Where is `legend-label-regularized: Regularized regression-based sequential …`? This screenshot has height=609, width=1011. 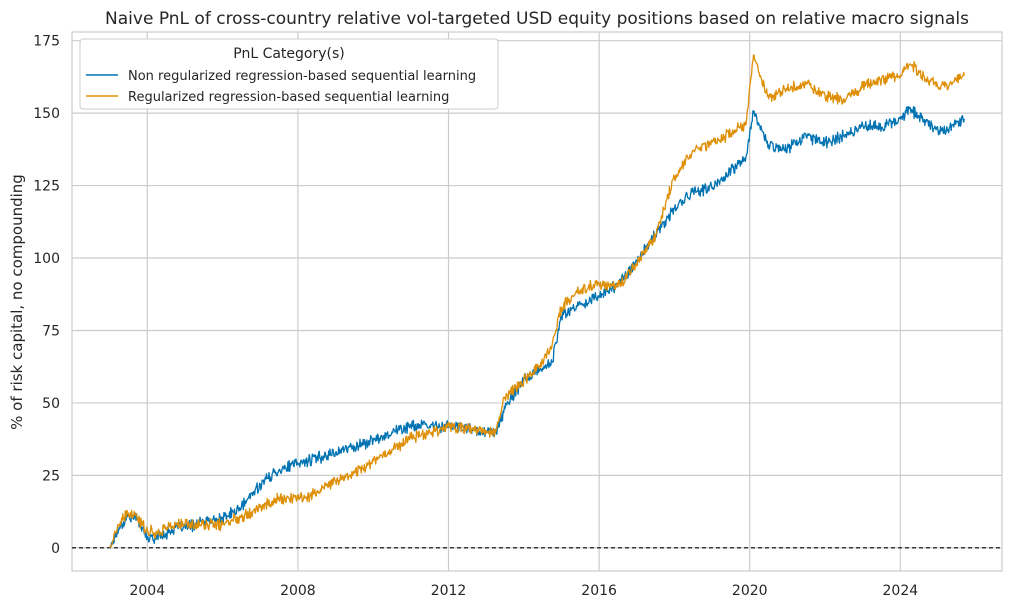
legend-label-regularized: Regularized regression-based sequential … is located at coordinates (288, 97).